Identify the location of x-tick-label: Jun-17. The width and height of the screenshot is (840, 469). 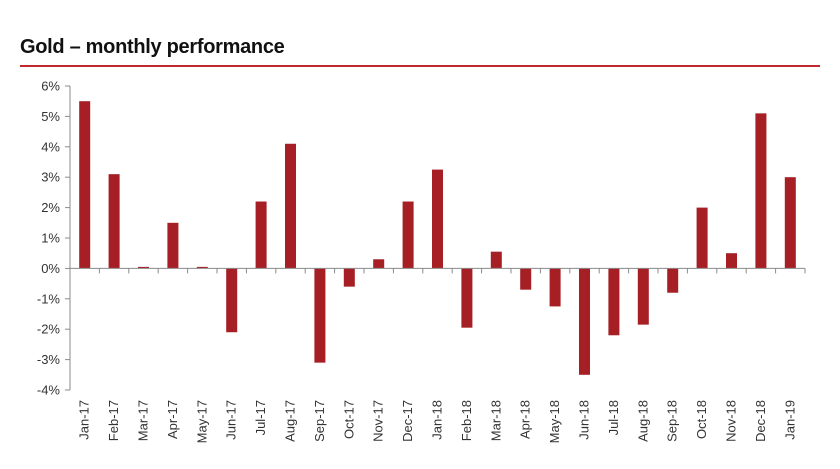
(231, 420).